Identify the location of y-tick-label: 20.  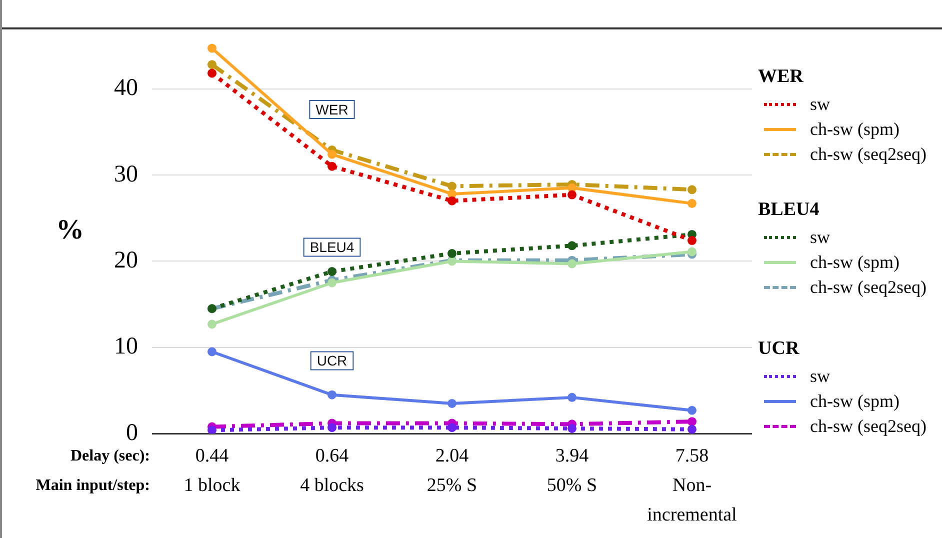
(126, 261).